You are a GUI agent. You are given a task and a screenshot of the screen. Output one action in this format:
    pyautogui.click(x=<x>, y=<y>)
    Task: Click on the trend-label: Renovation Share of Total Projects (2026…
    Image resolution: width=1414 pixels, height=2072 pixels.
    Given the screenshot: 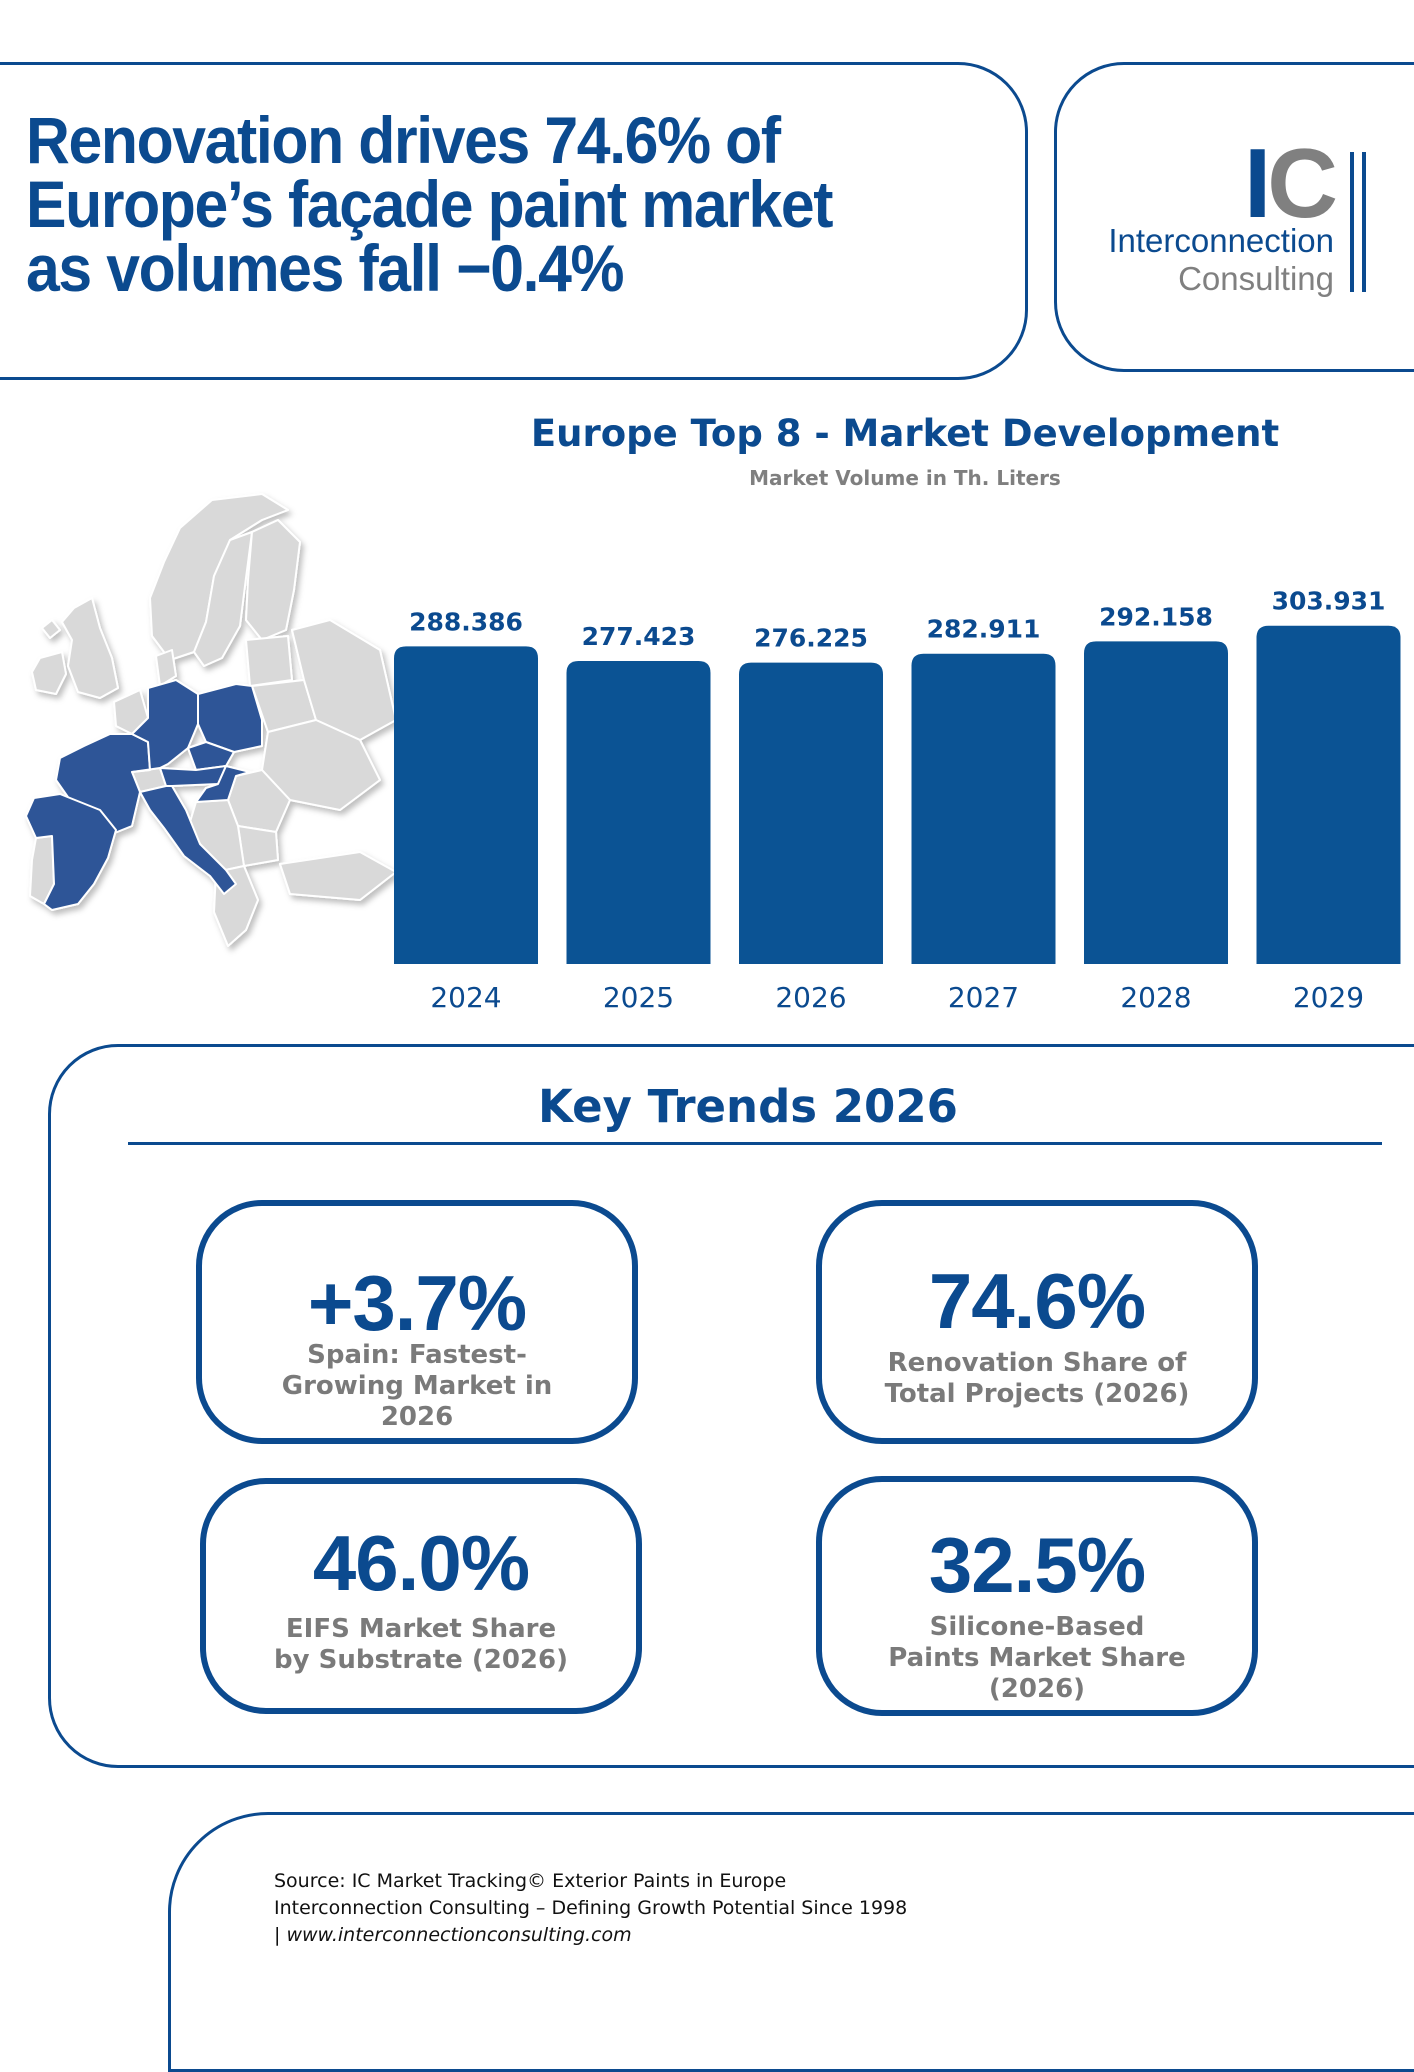 What is the action you would take?
    pyautogui.click(x=1037, y=1379)
    